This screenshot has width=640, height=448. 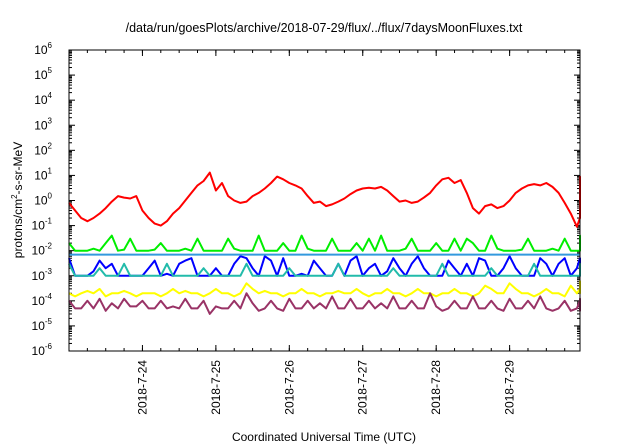 I want to click on y-tick-label: 10⁵, so click(x=43, y=74).